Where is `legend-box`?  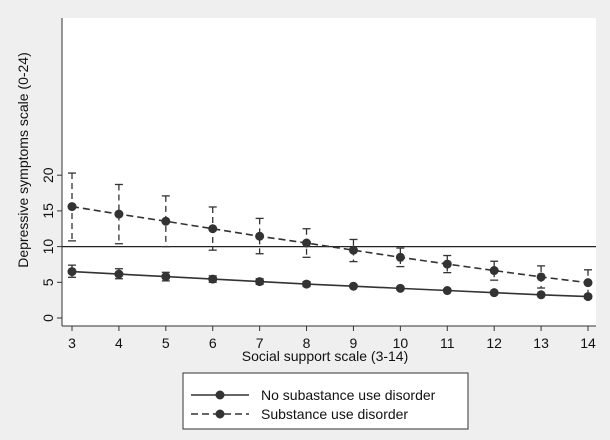
legend-box is located at coordinates (325, 401).